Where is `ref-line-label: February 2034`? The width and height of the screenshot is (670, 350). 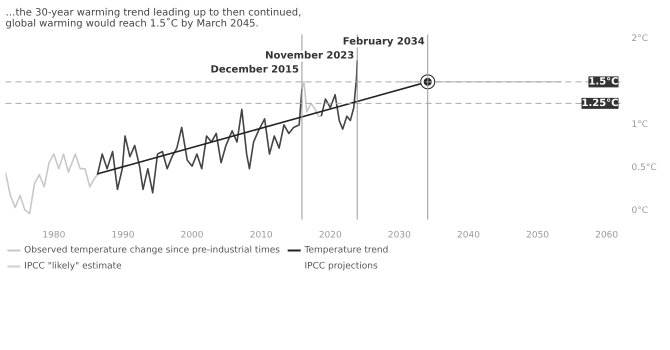
ref-line-label: February 2034 is located at coordinates (383, 42).